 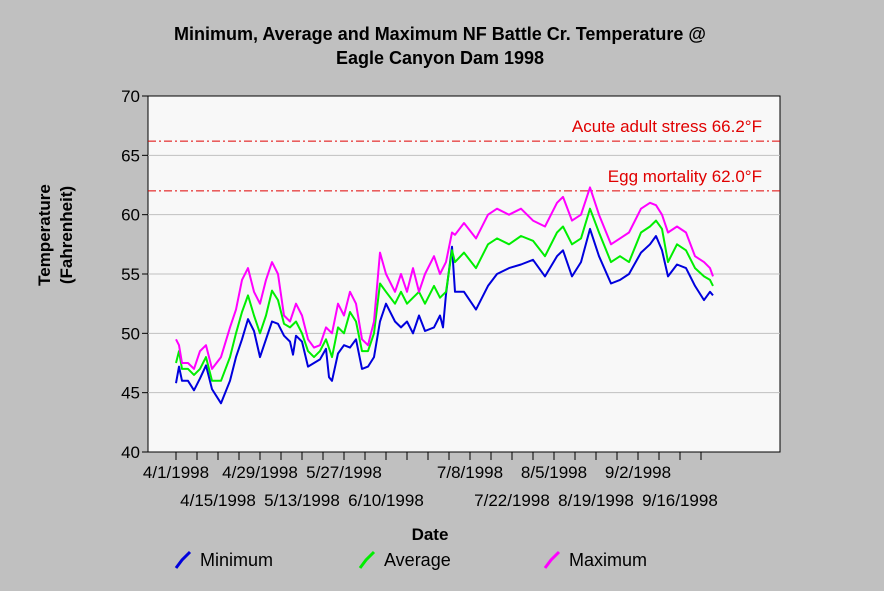 What do you see at coordinates (367, 559) in the screenshot?
I see `legend-swatch-average` at bounding box center [367, 559].